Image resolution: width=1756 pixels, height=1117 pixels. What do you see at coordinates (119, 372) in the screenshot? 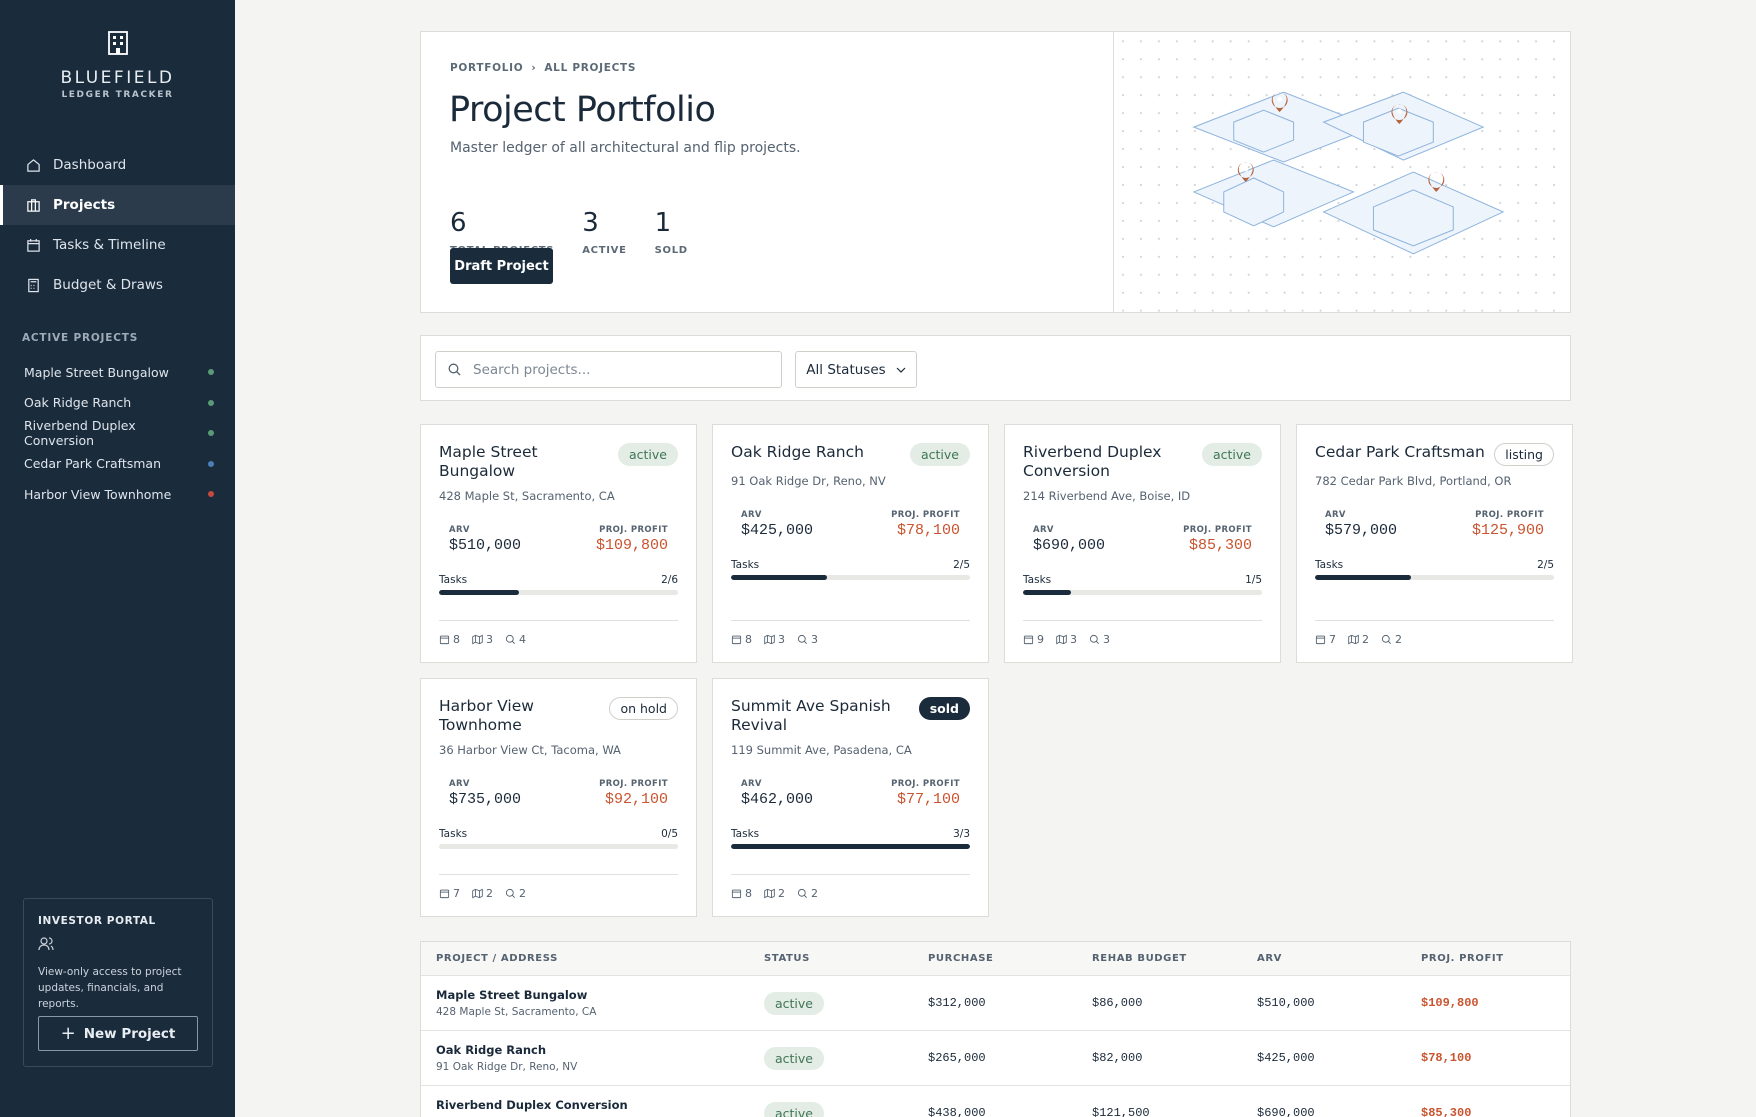
I see `active-project: Maple Street Bungalow` at bounding box center [119, 372].